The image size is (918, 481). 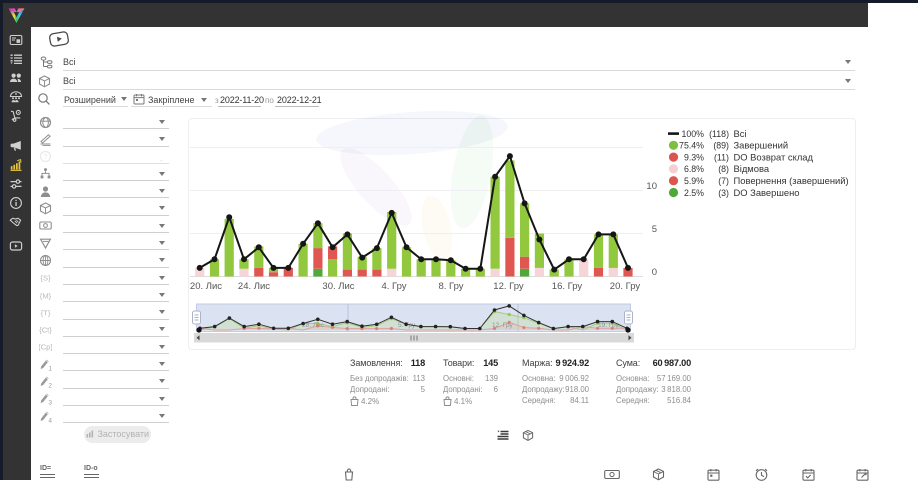 What do you see at coordinates (254, 286) in the screenshot?
I see `svg-text: 24. Лис` at bounding box center [254, 286].